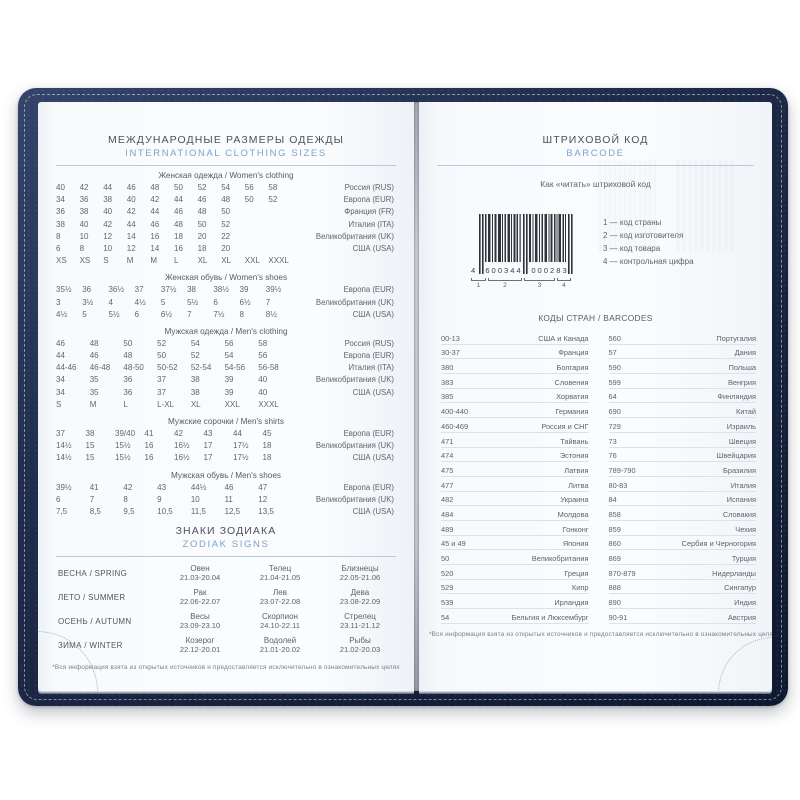 The image size is (800, 800). Describe the element at coordinates (94, 380) in the screenshot. I see `size-value: 35` at that location.